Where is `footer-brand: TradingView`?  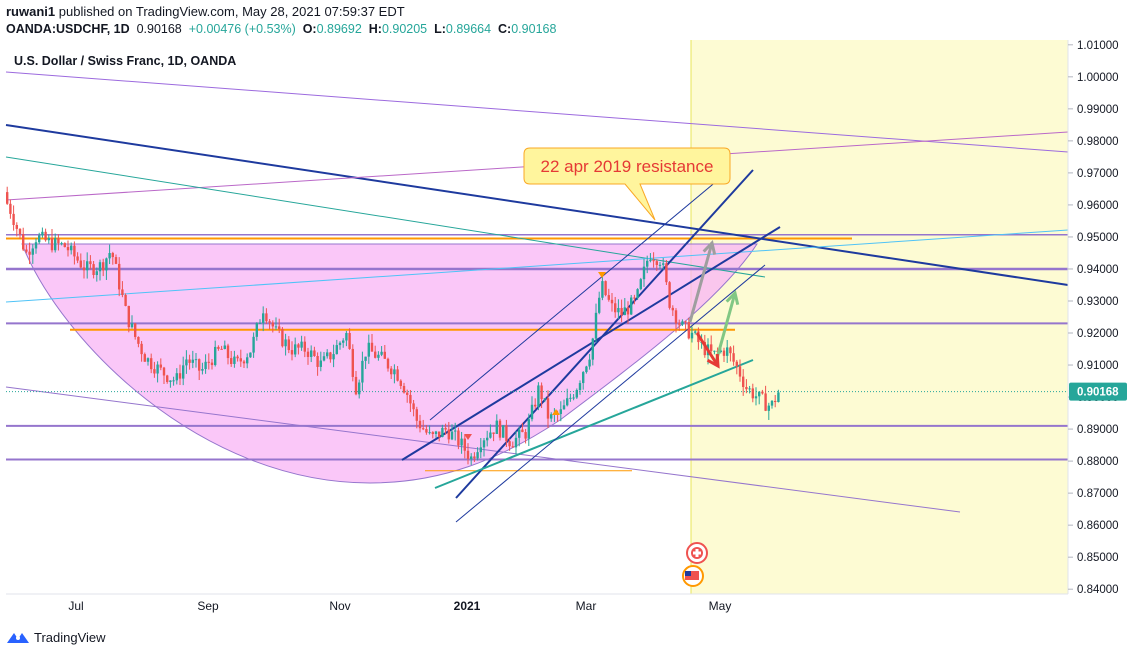
footer-brand: TradingView is located at coordinates (56, 637).